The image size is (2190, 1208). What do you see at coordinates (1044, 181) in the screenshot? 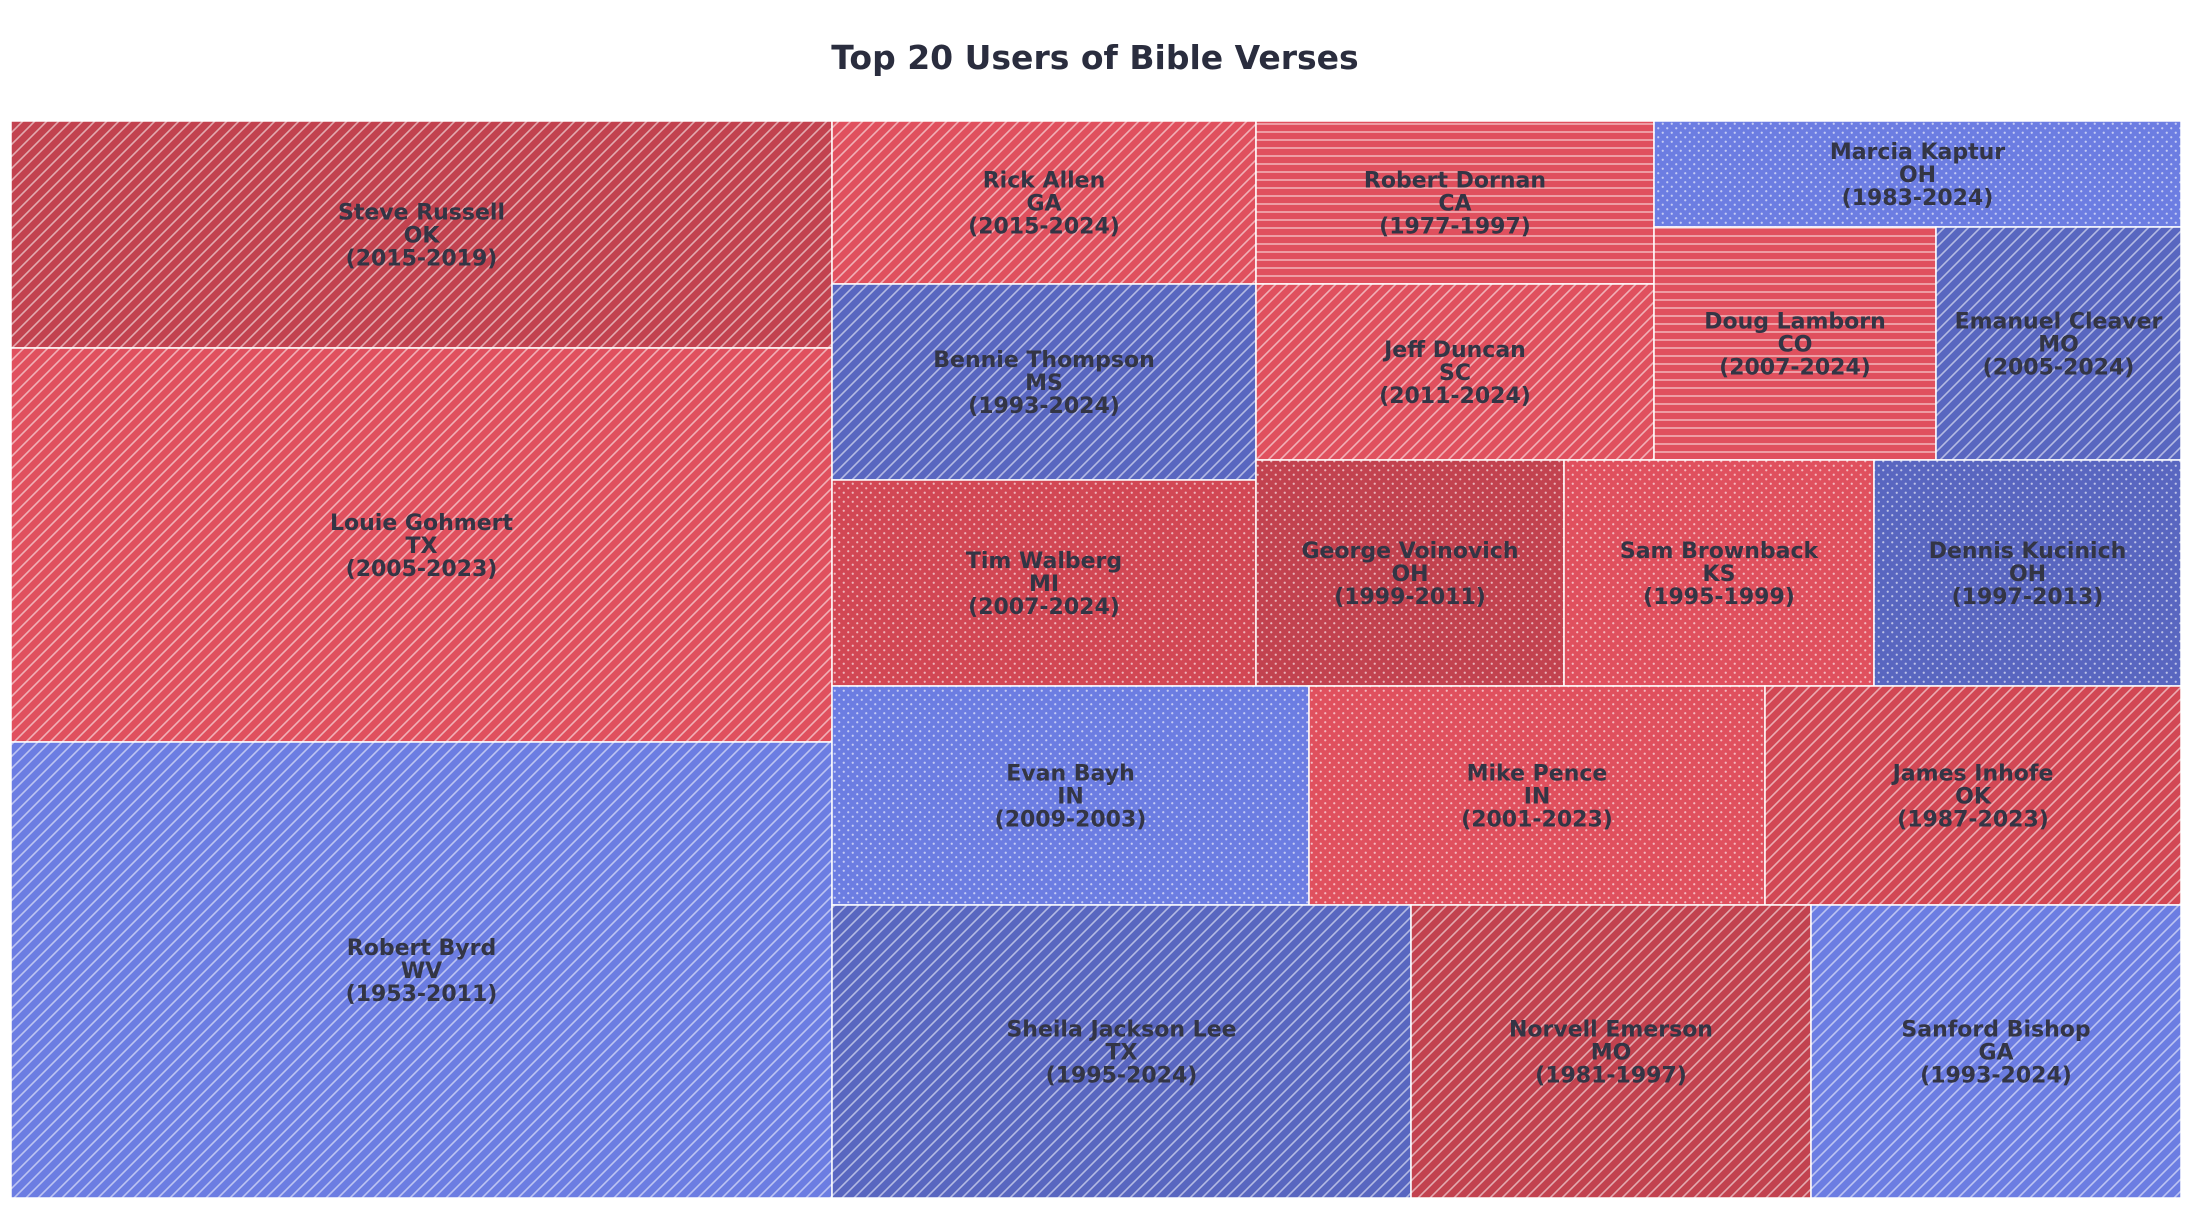
I see `tile-name-label: Rick Allen` at bounding box center [1044, 181].